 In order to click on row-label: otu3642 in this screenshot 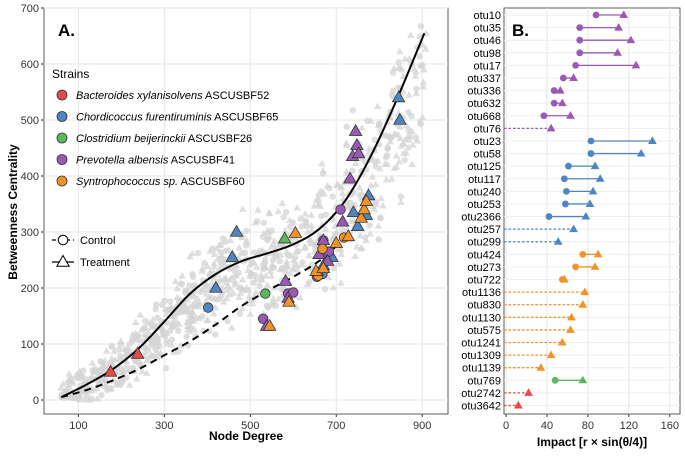, I will do `click(481, 407)`.